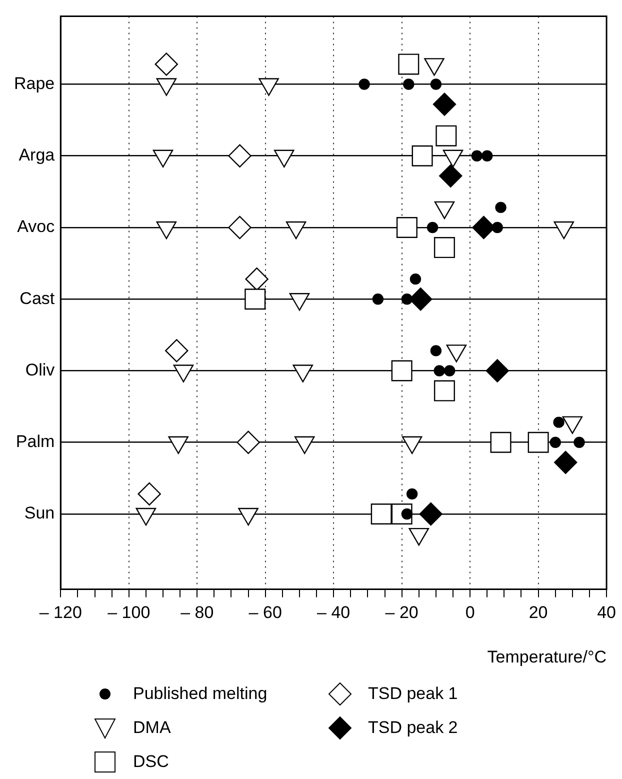  What do you see at coordinates (35, 442) in the screenshot?
I see `y-tick-label: Palm` at bounding box center [35, 442].